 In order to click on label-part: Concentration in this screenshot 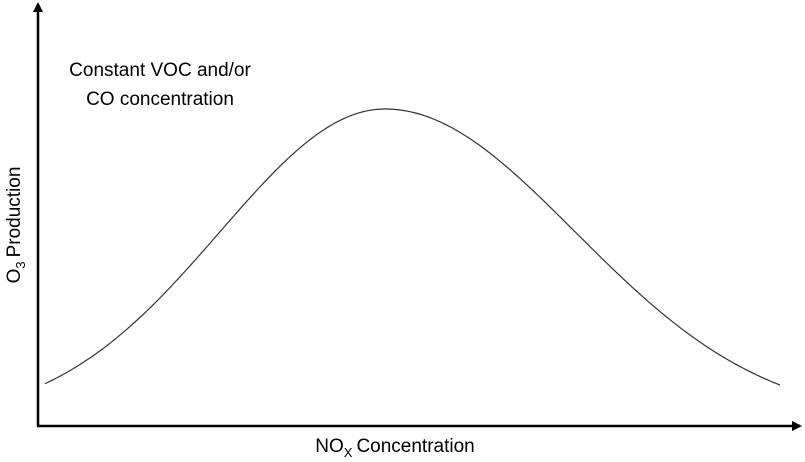, I will do `click(415, 446)`.